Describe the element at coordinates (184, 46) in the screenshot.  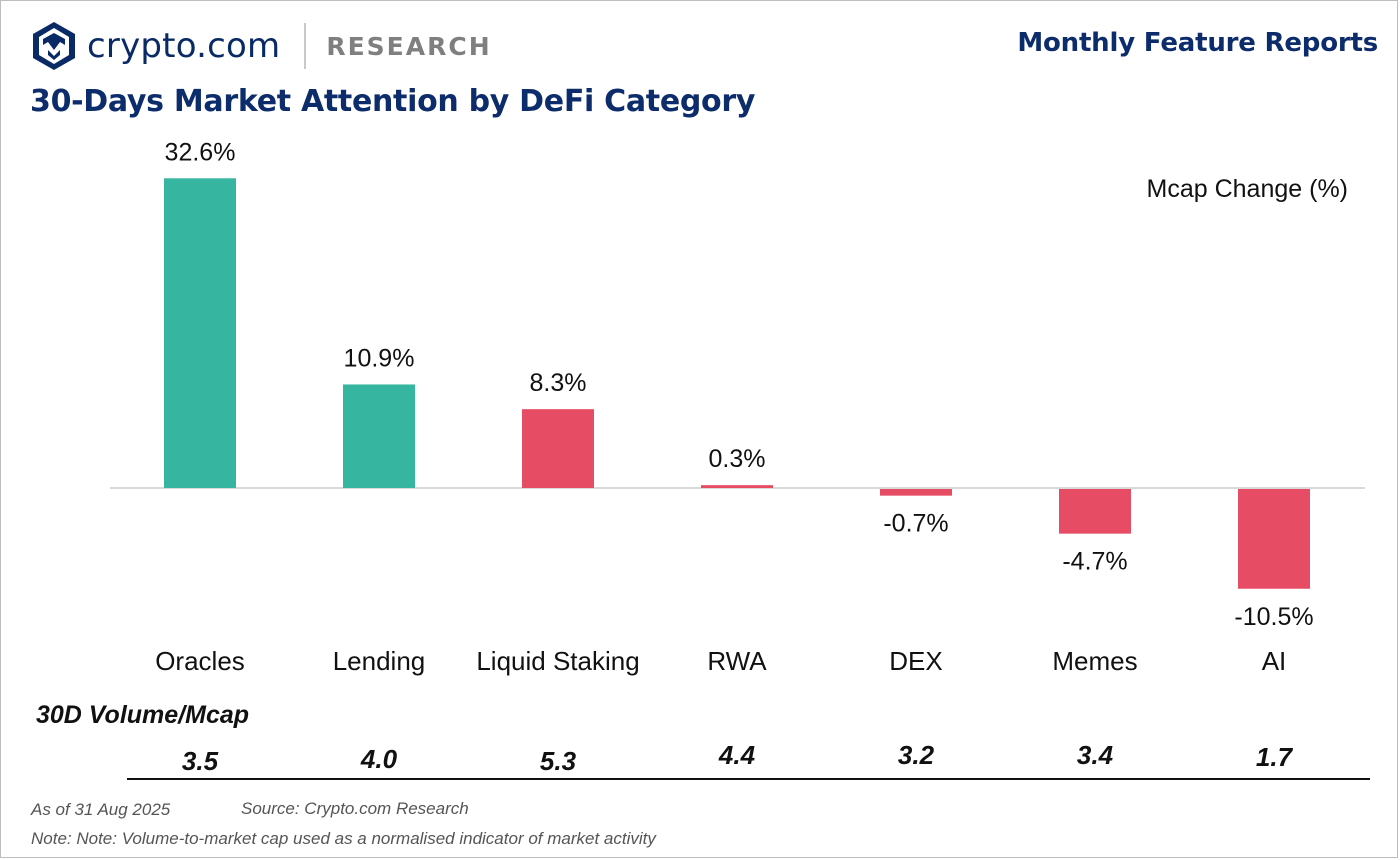
I see `brand-name: crypto.com` at that location.